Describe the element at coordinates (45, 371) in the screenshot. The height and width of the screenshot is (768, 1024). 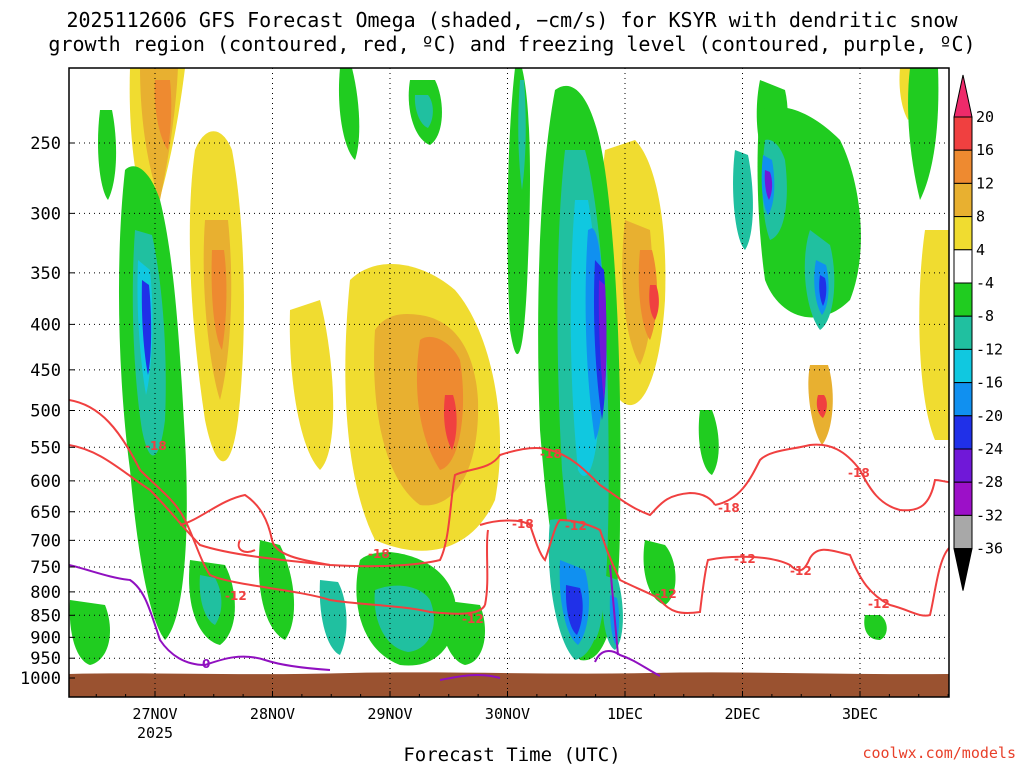
I see `y-tick-label: 450` at that location.